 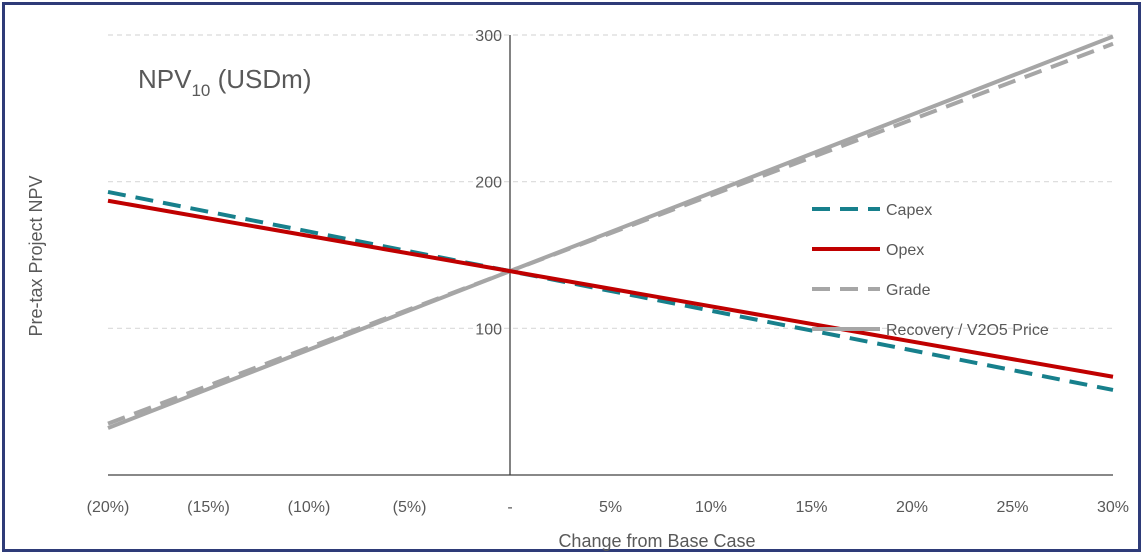 I want to click on y-tick-labels: 300 200 100, so click(x=488, y=183).